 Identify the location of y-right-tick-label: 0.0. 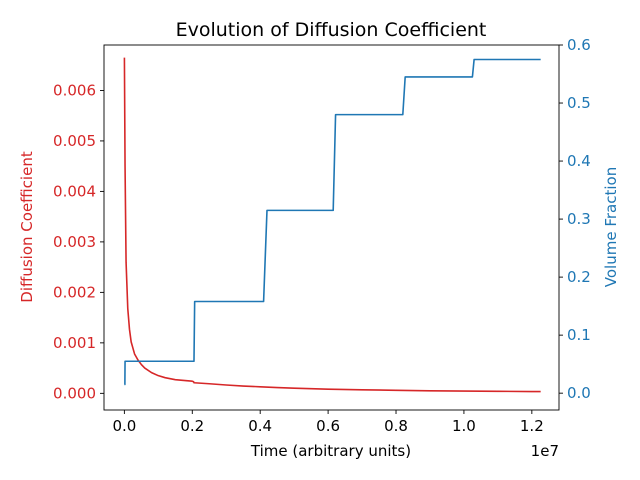
(579, 393).